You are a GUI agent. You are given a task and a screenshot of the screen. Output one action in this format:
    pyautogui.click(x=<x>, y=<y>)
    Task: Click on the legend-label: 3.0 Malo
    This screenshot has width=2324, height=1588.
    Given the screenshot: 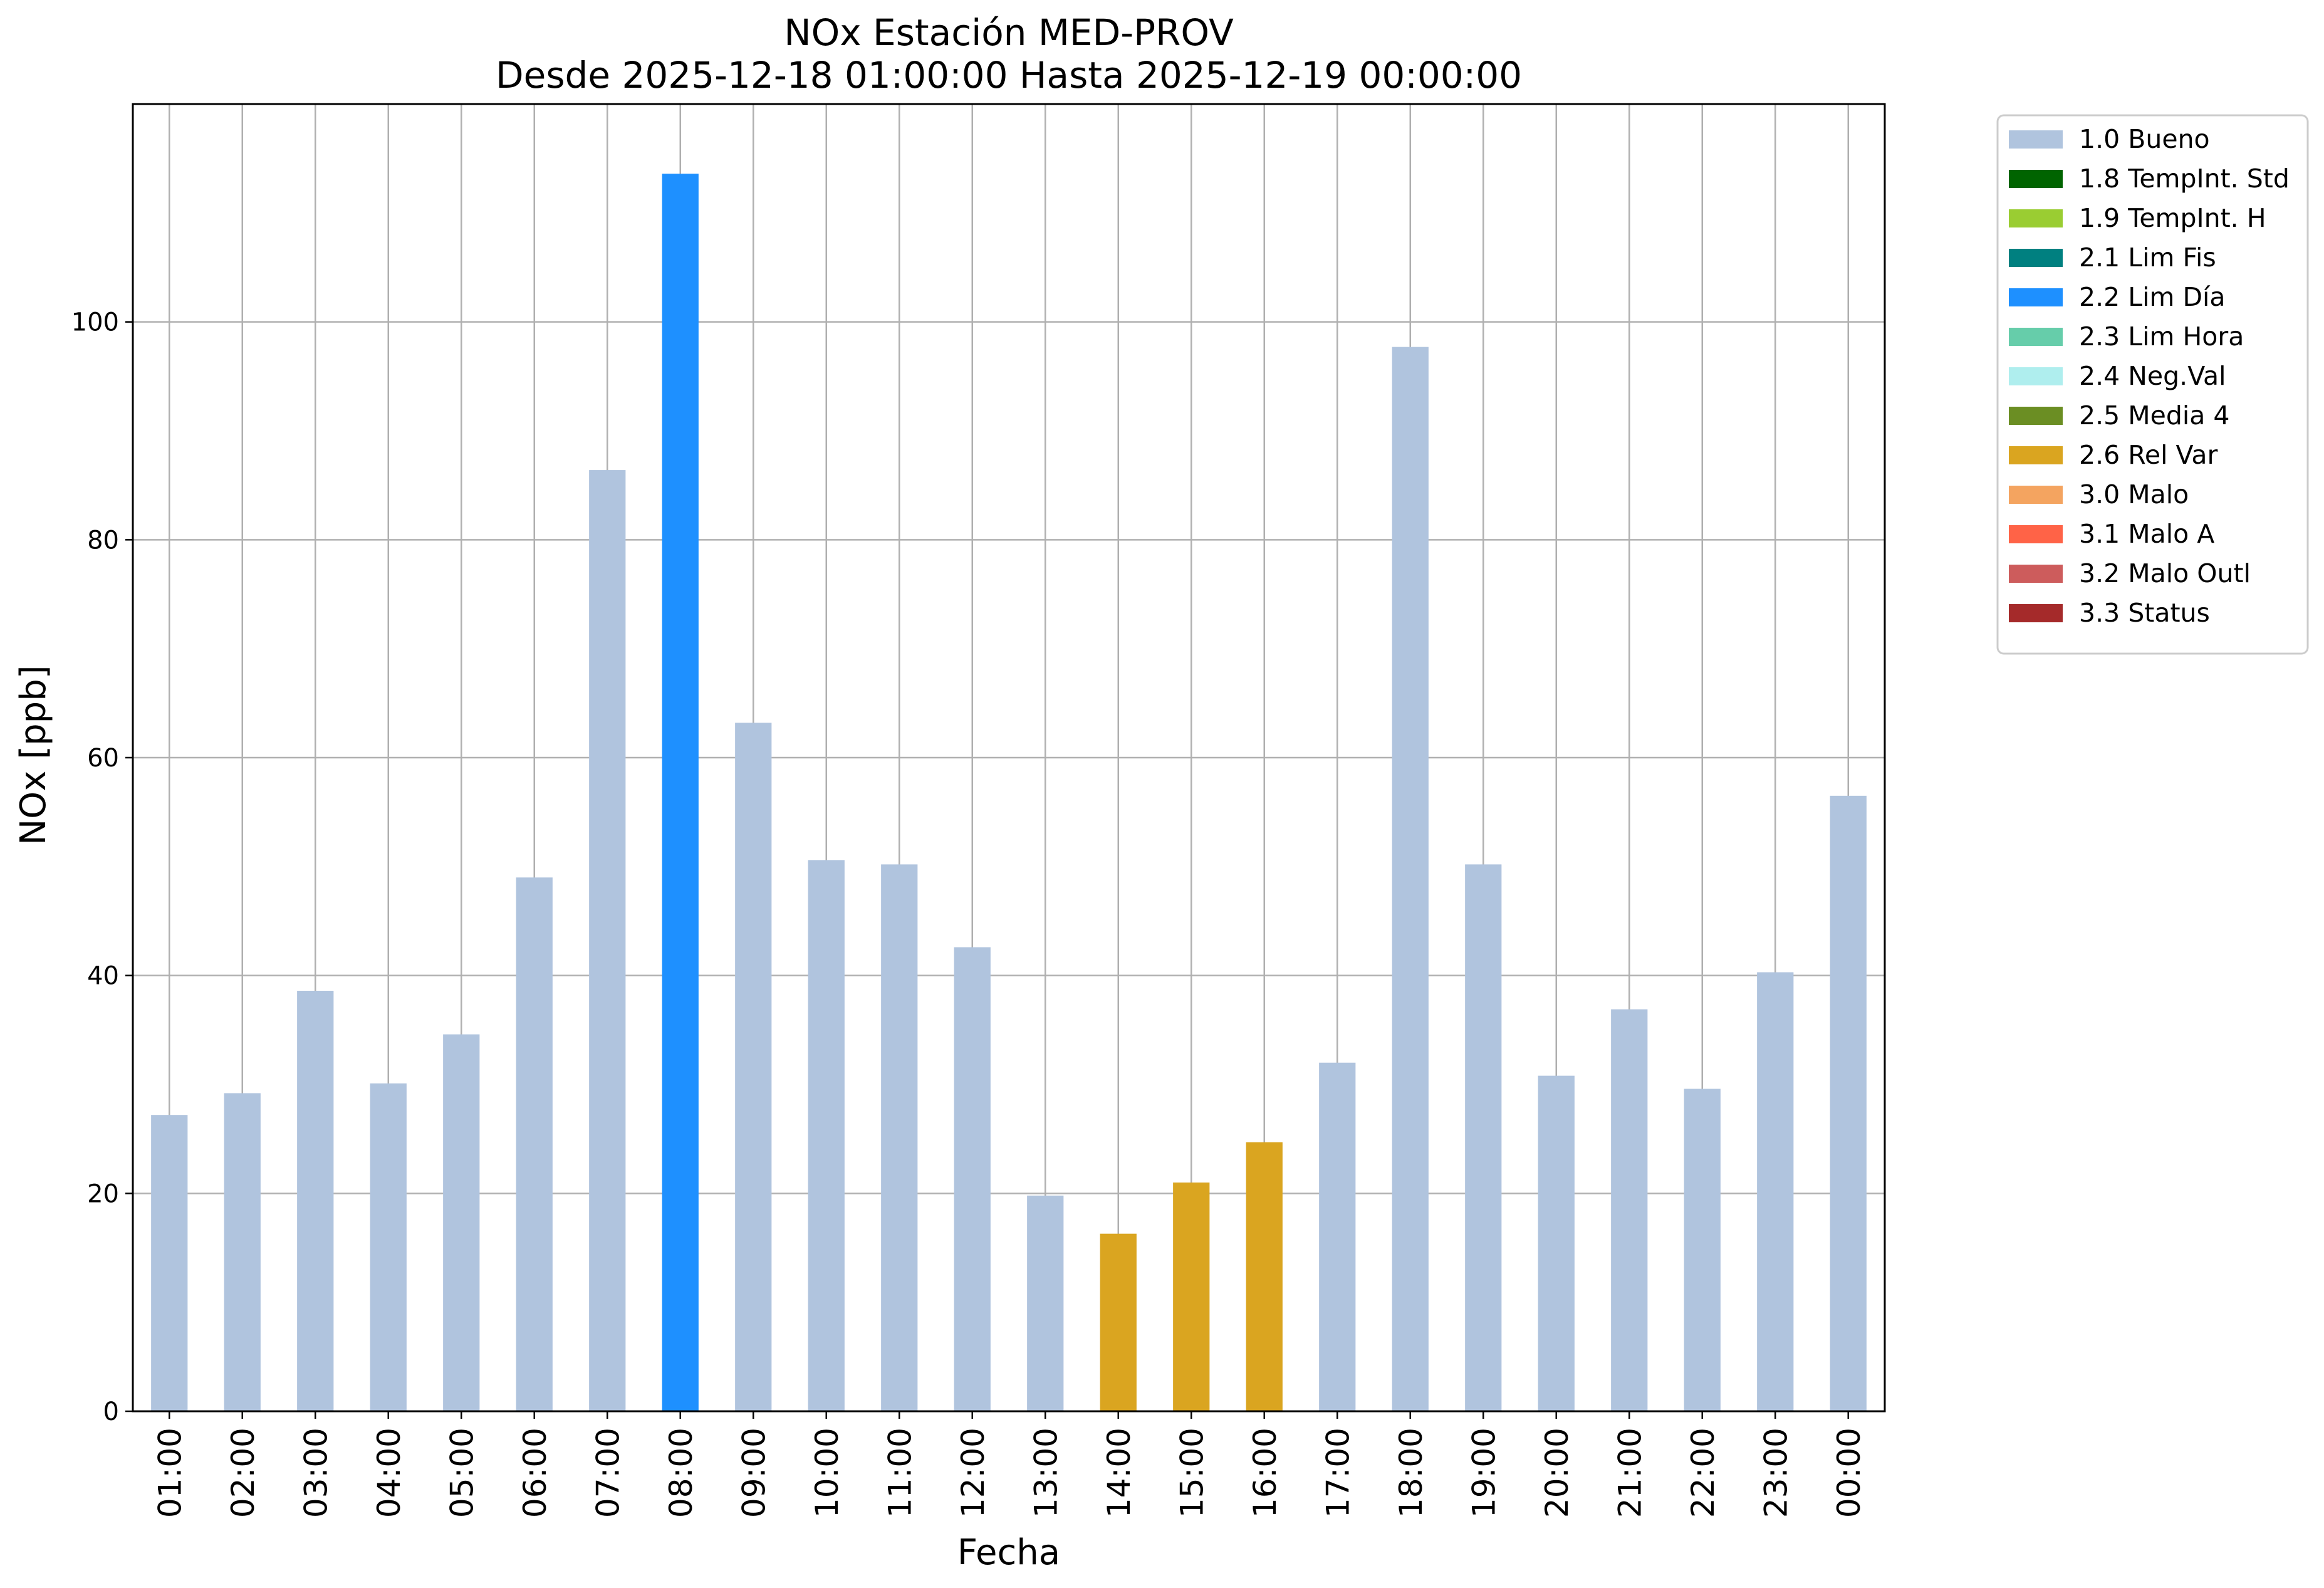 What is the action you would take?
    pyautogui.click(x=2134, y=494)
    